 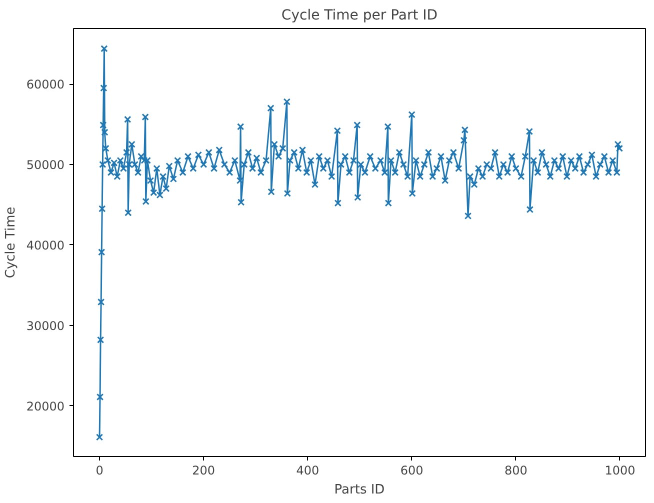 What do you see at coordinates (412, 471) in the screenshot?
I see `x-tick-label: 600` at bounding box center [412, 471].